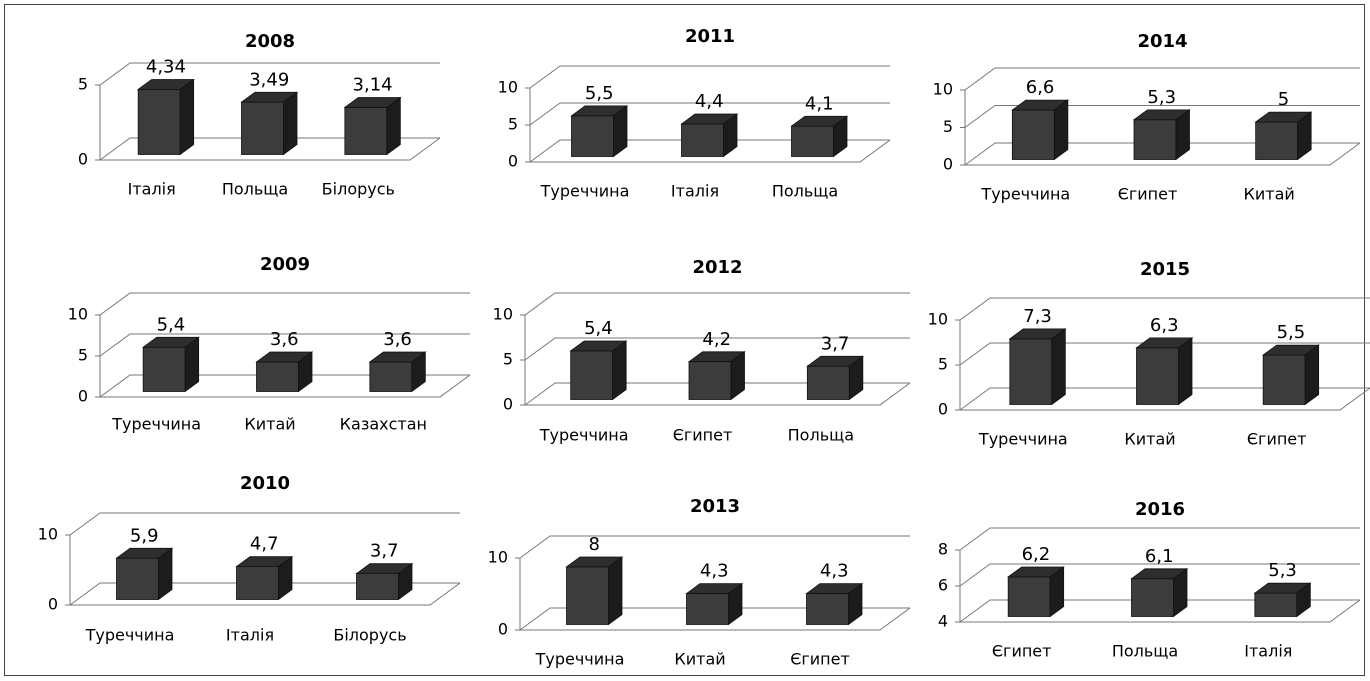 This screenshot has width=1370, height=681. What do you see at coordinates (269, 79) in the screenshot?
I see `value-label: 3,49` at bounding box center [269, 79].